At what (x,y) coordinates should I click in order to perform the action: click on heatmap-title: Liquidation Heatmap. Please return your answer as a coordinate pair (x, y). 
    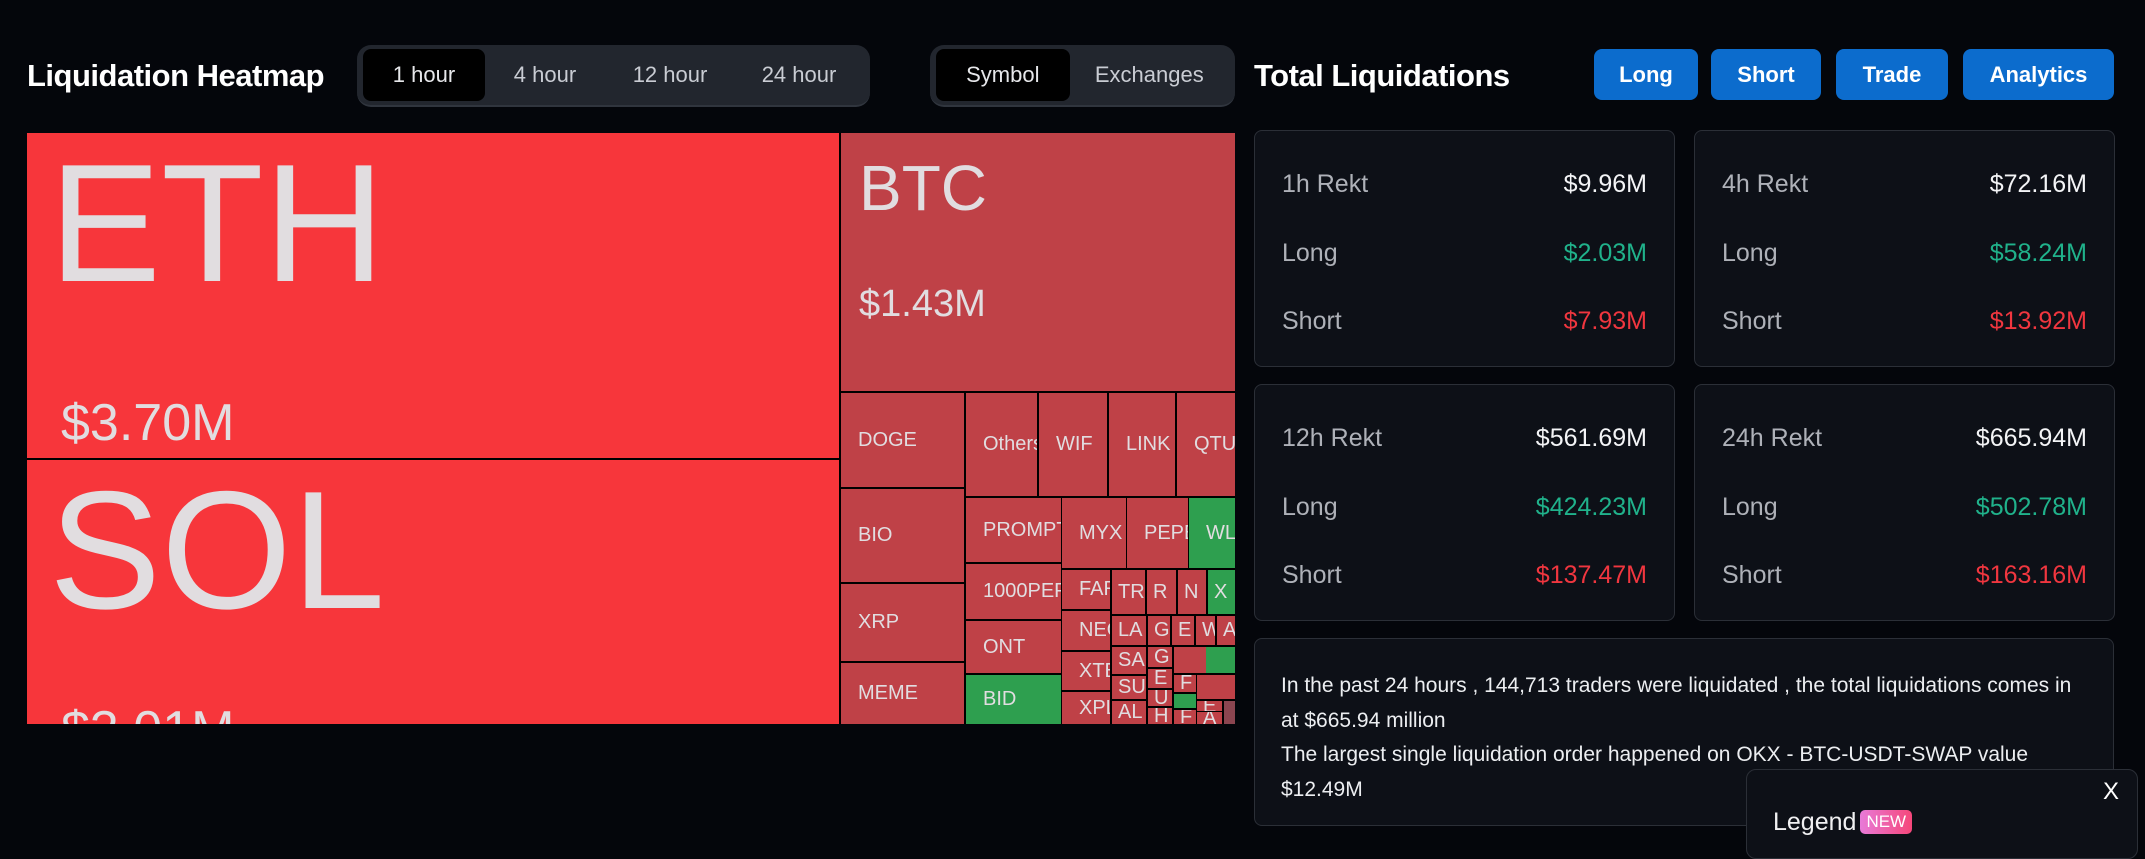
    Looking at the image, I should click on (176, 75).